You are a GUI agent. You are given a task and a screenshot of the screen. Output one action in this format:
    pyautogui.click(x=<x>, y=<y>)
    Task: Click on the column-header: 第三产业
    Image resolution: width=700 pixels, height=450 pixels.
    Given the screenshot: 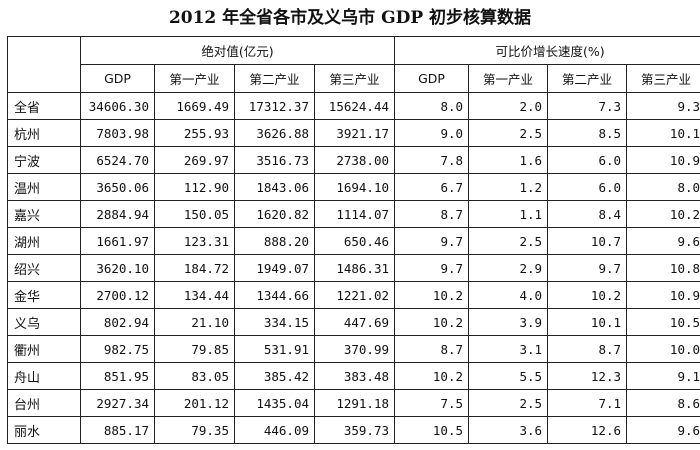 What is the action you would take?
    pyautogui.click(x=354, y=78)
    